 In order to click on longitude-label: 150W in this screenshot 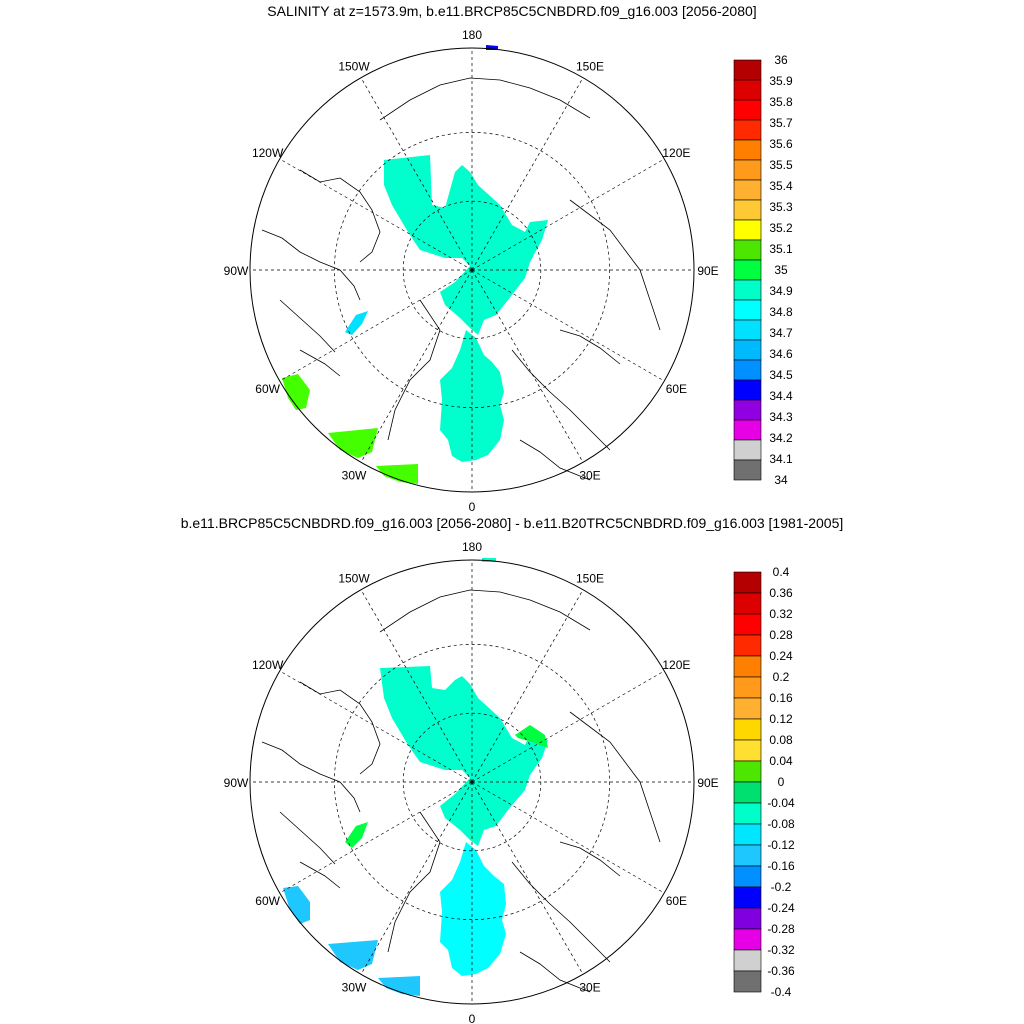, I will do `click(354, 579)`.